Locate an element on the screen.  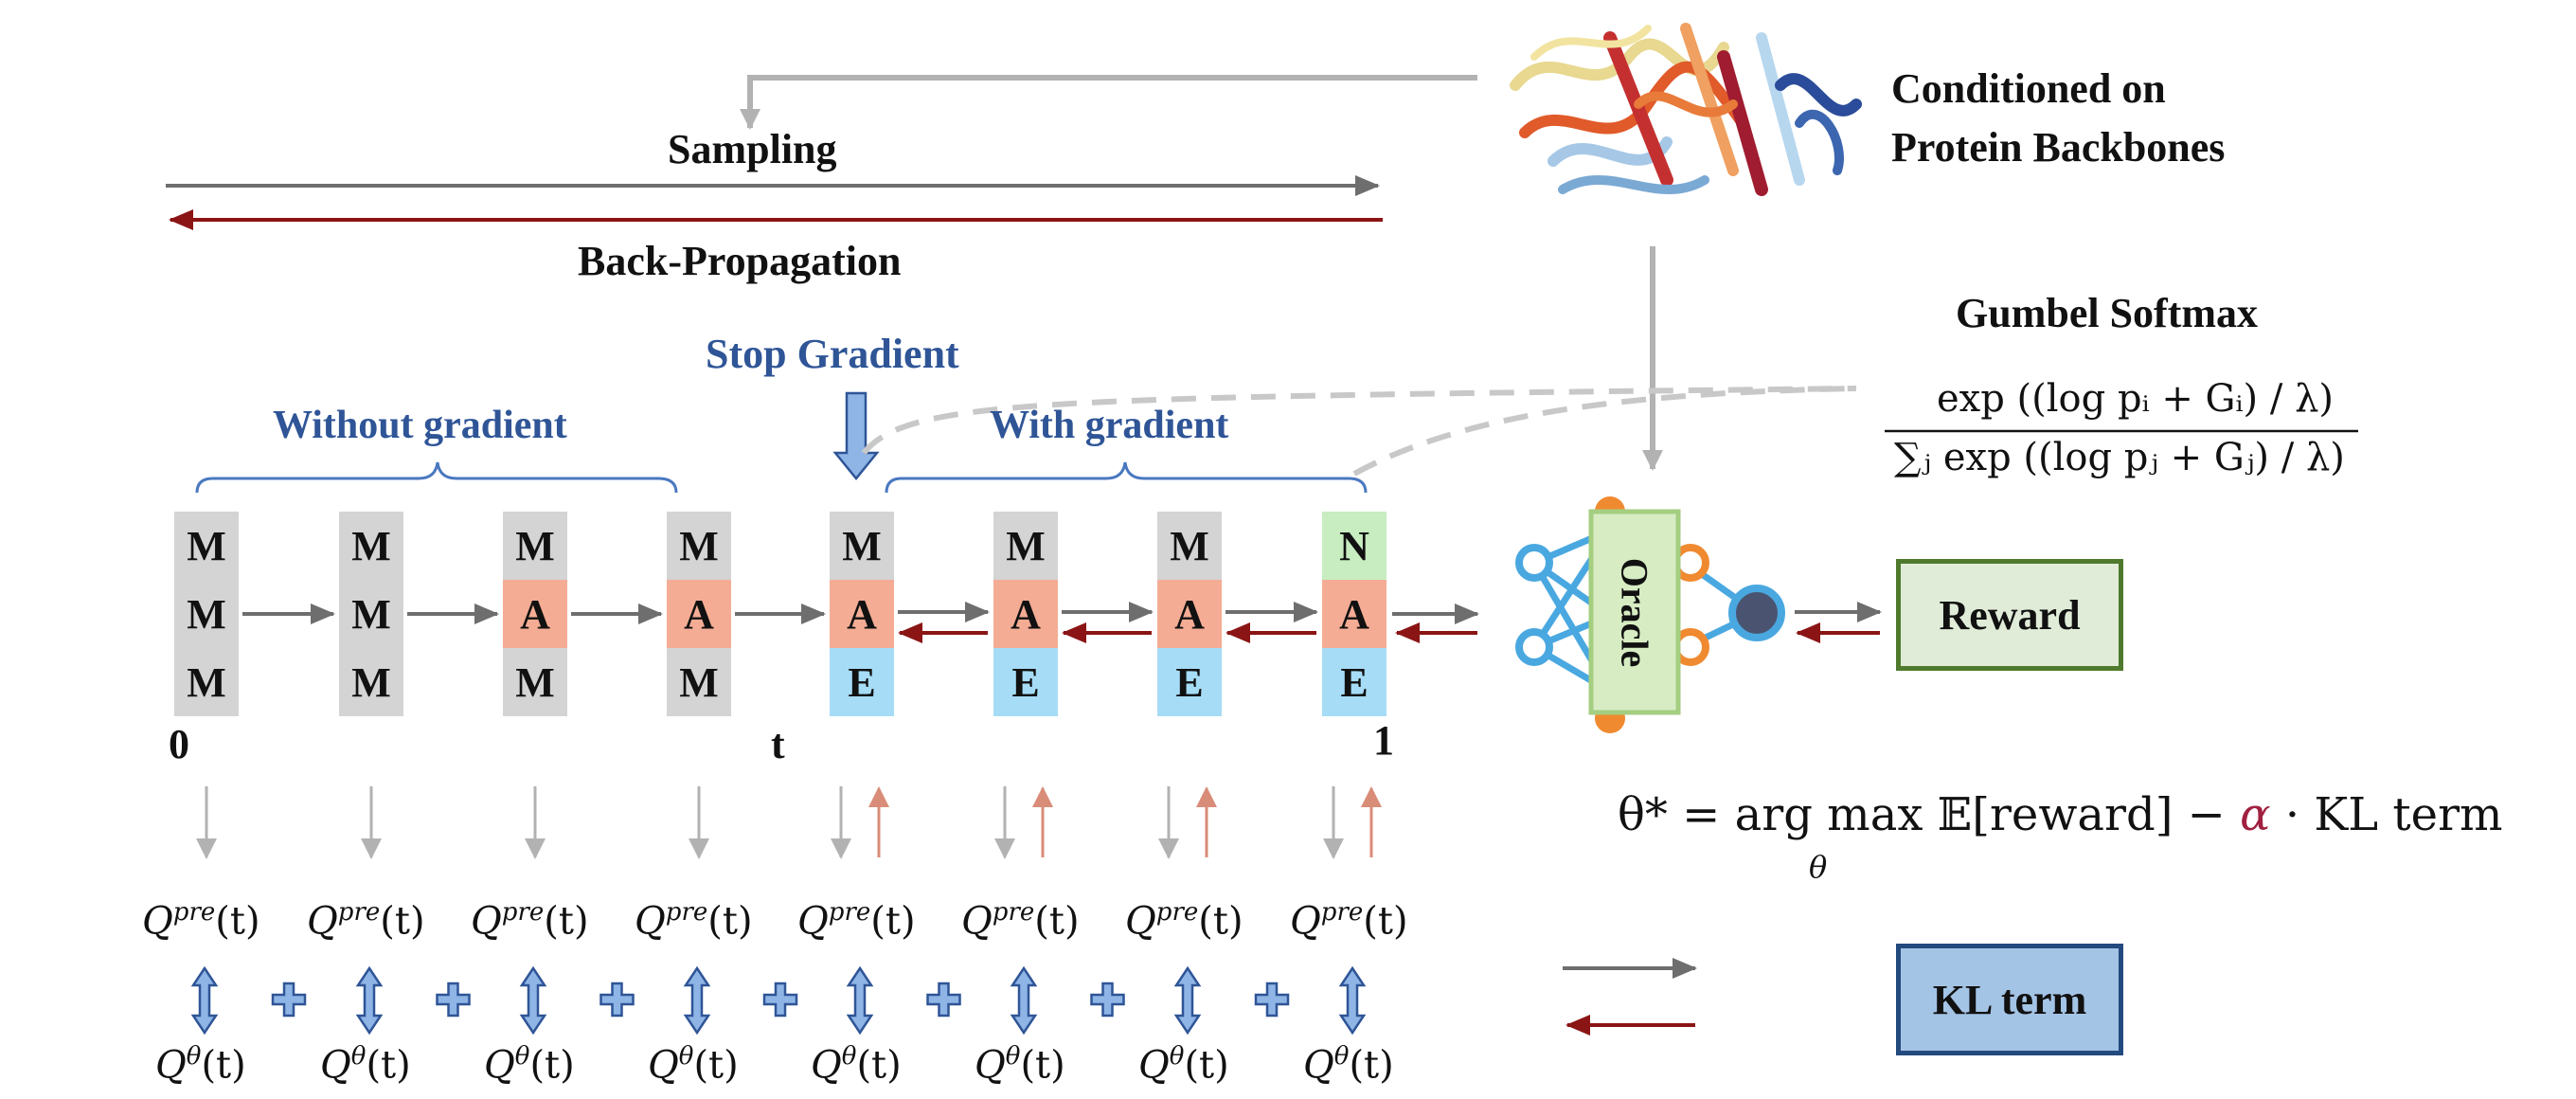
q-pre-term-7: Qpre(t) is located at coordinates (1349, 921).